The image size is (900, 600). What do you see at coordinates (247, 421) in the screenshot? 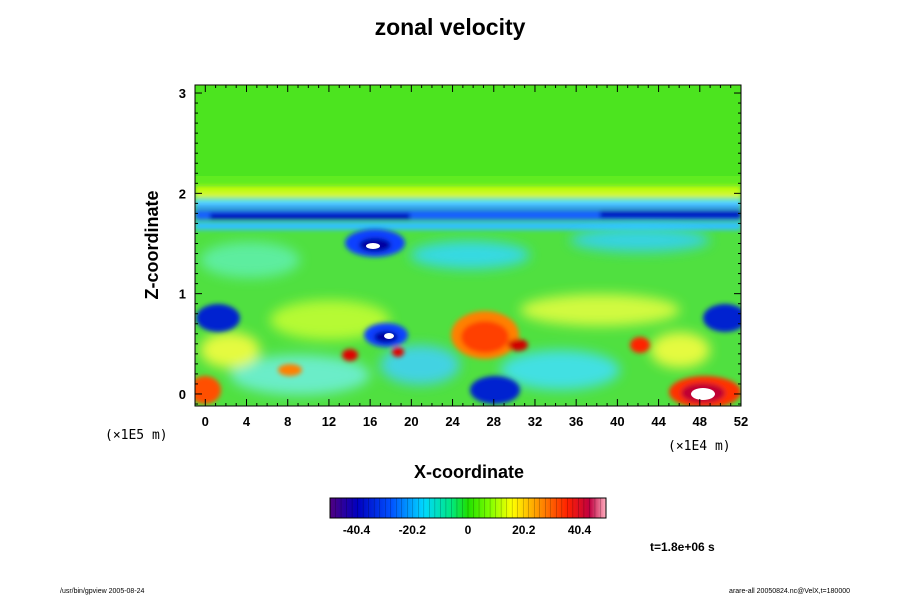
I see `x-tick-label: 4` at bounding box center [247, 421].